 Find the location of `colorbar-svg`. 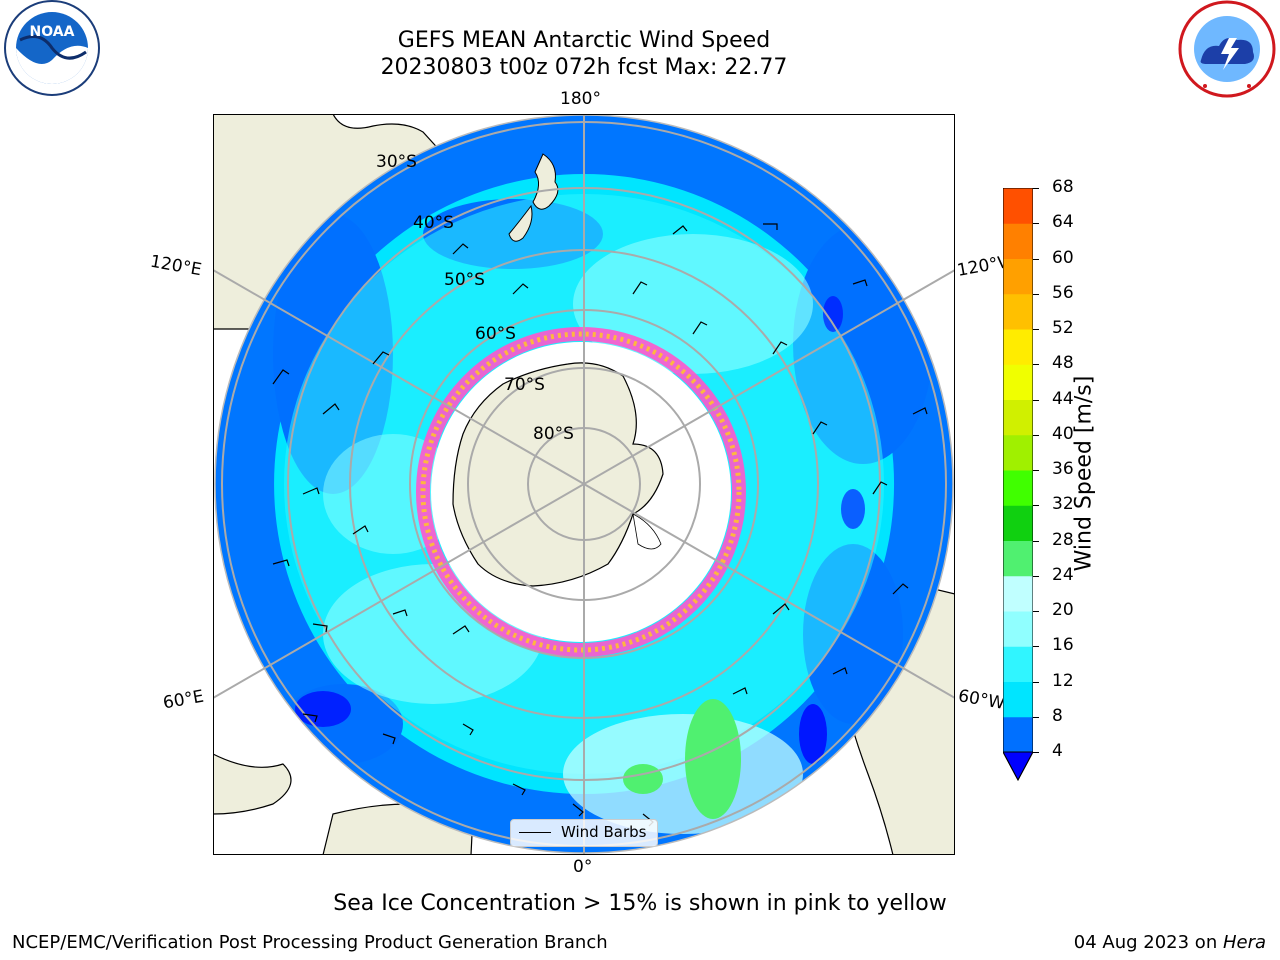

colorbar-svg is located at coordinates (1018, 484).